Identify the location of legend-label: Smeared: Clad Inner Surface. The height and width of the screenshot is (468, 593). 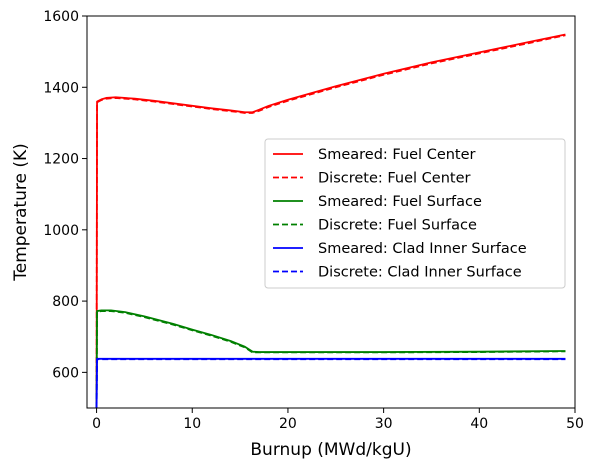
(422, 249).